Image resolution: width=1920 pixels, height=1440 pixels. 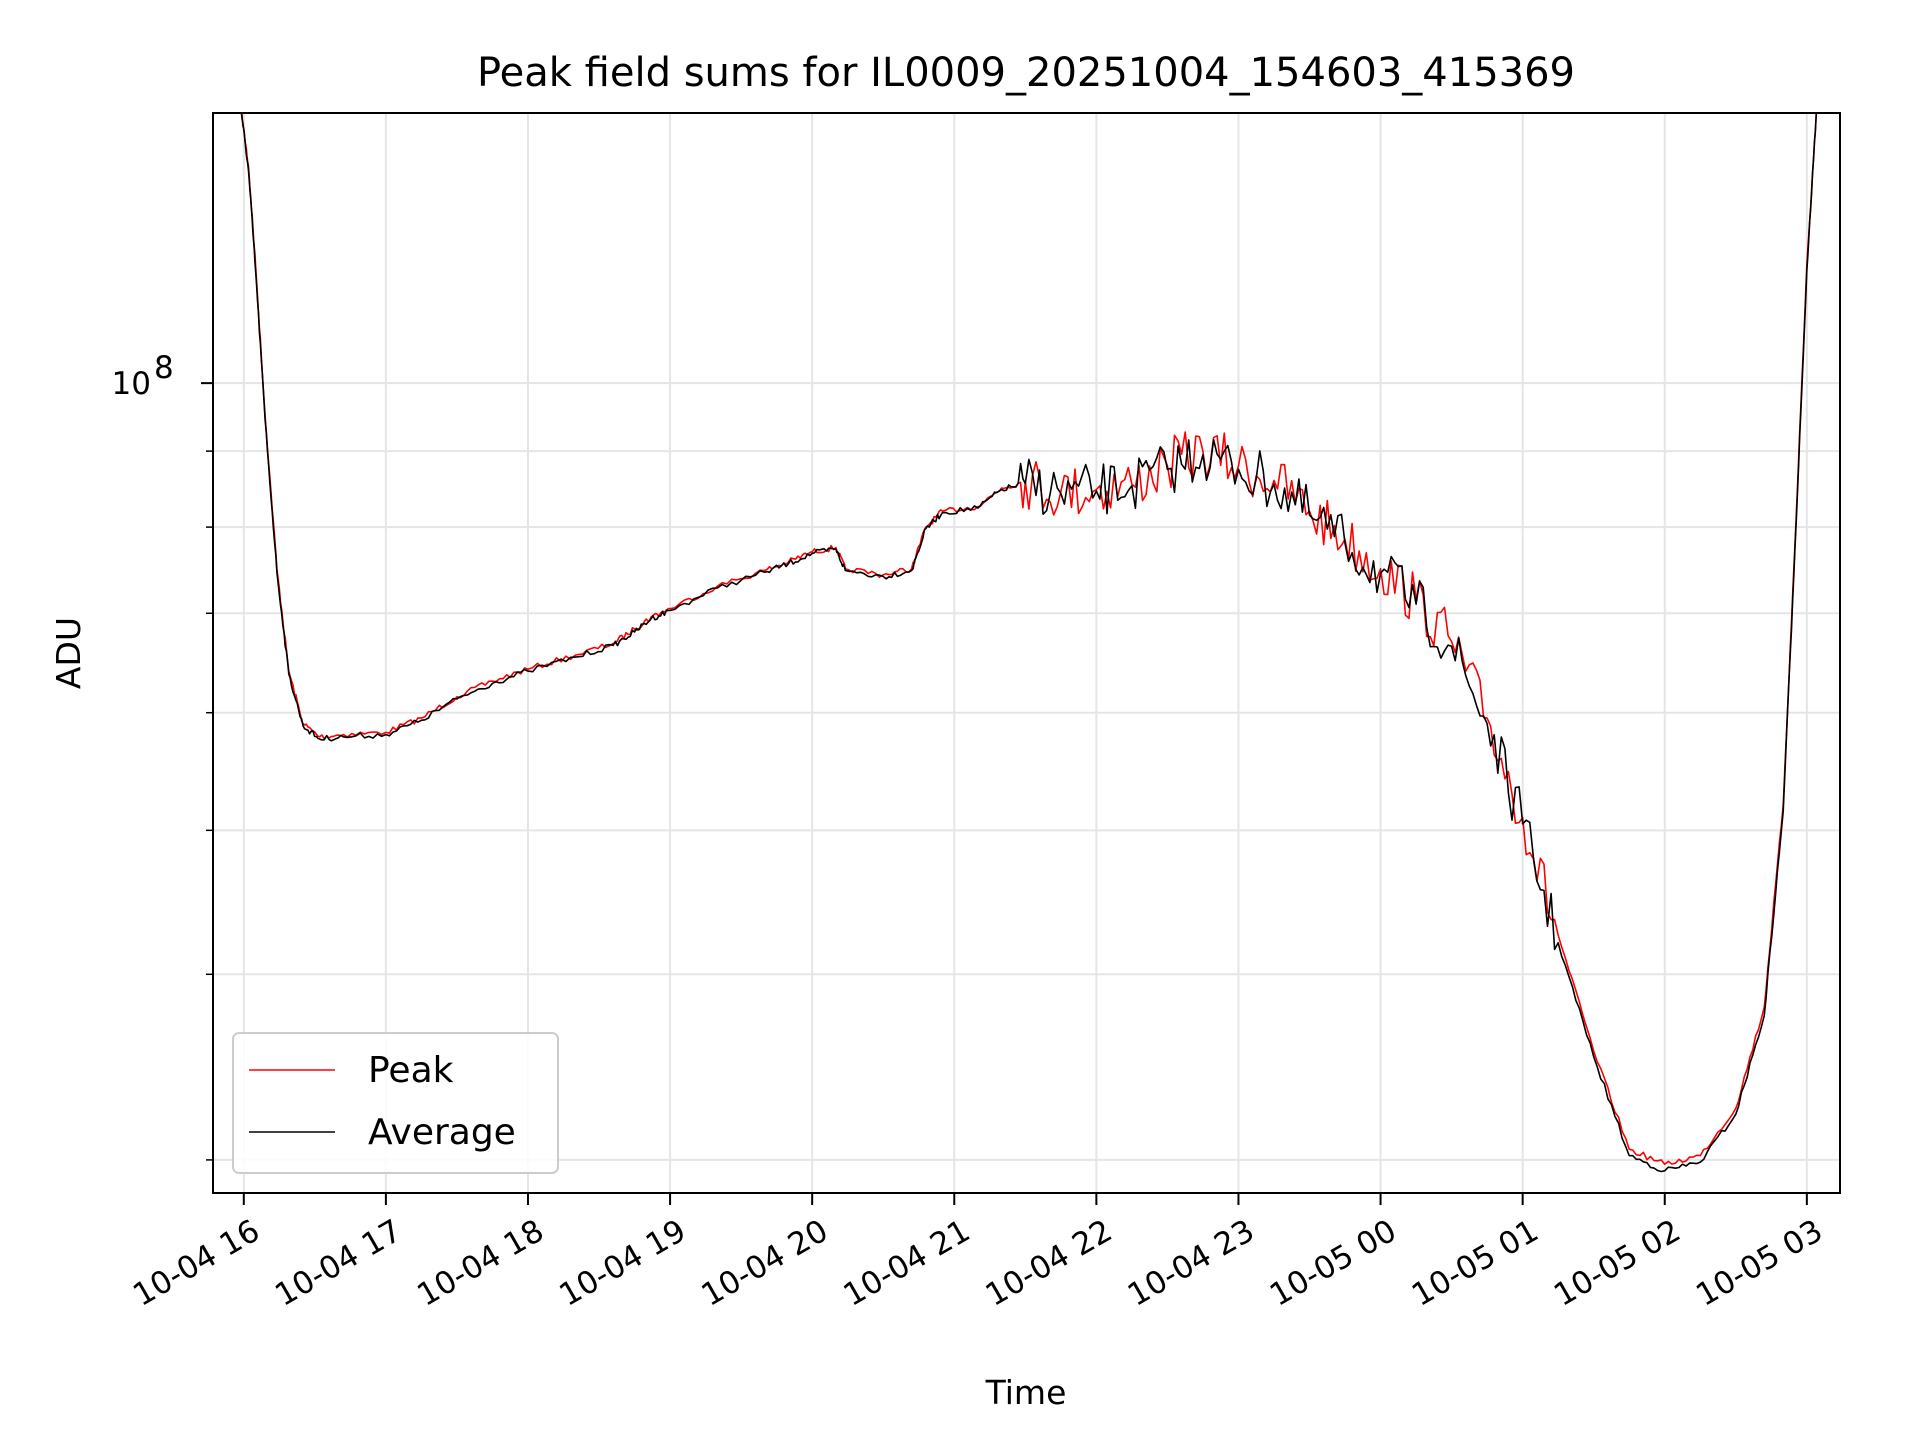 What do you see at coordinates (164, 368) in the screenshot?
I see `y-tick-exponent: 8` at bounding box center [164, 368].